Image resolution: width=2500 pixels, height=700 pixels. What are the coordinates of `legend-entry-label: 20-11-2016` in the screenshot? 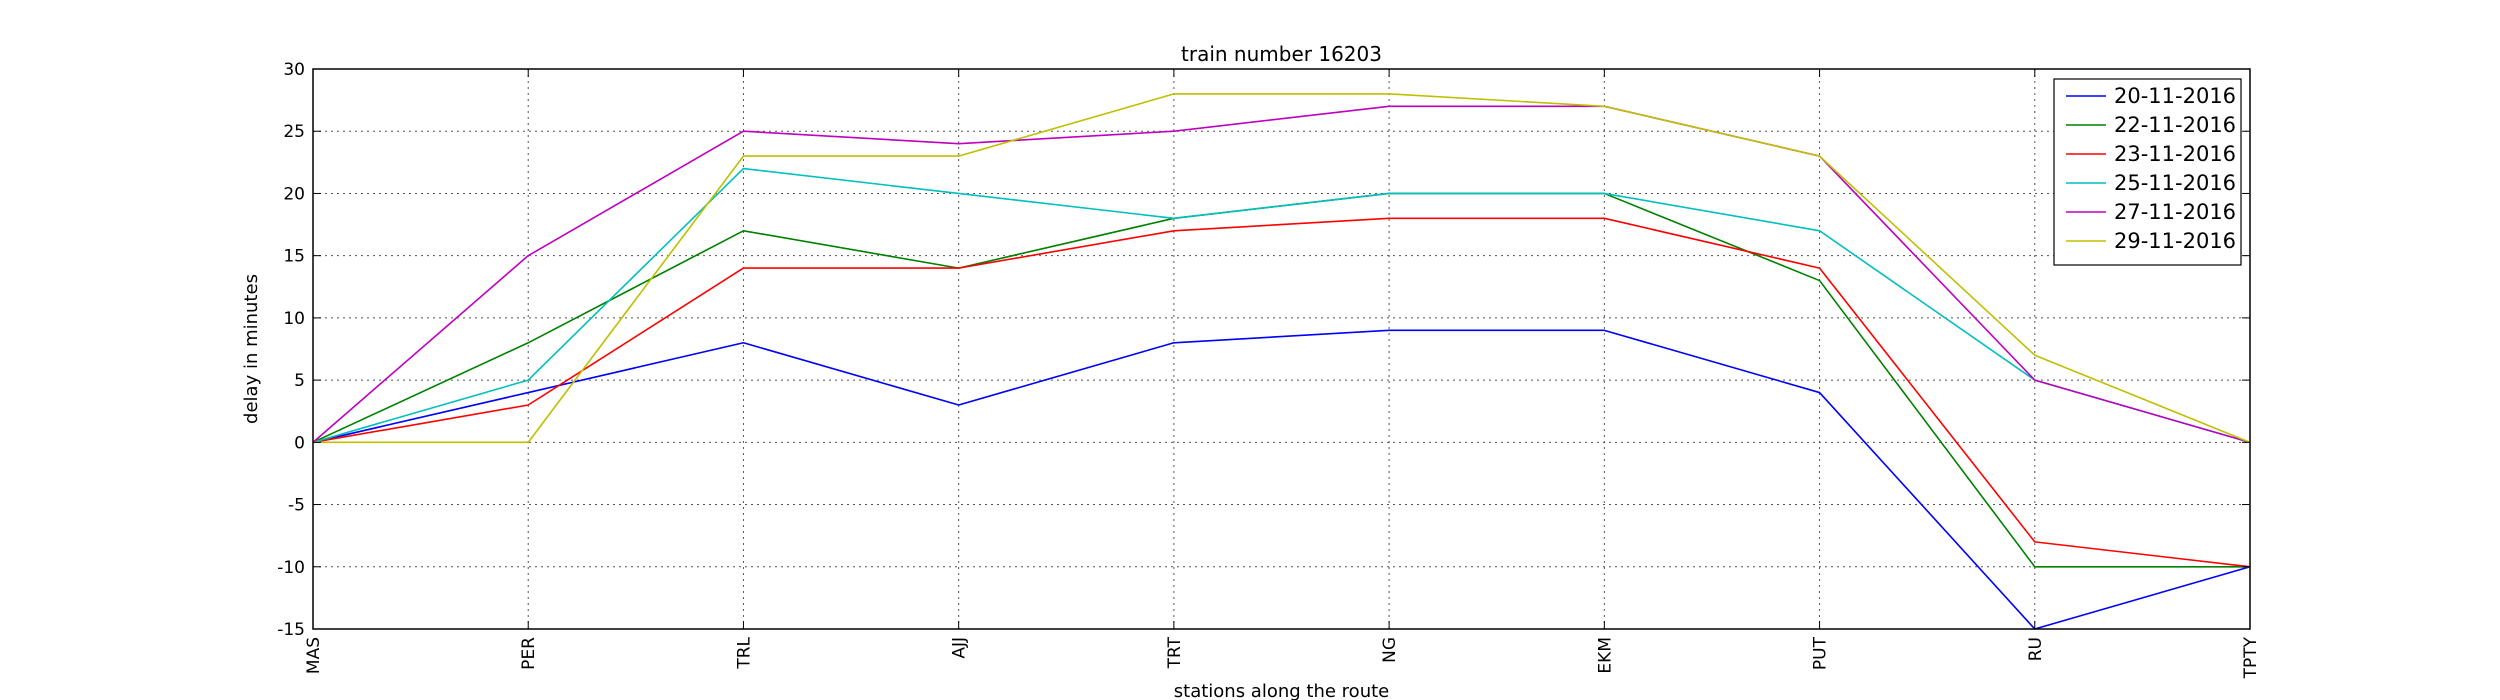 It's located at (2175, 96).